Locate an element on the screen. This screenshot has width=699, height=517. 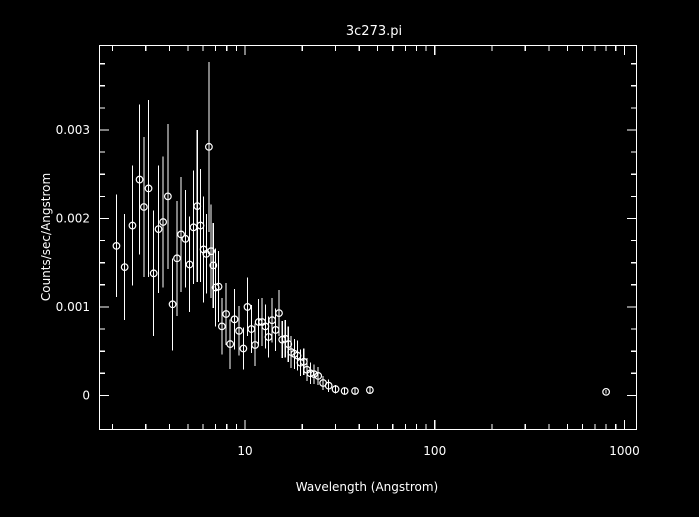
x-tick-label: 10 is located at coordinates (244, 451).